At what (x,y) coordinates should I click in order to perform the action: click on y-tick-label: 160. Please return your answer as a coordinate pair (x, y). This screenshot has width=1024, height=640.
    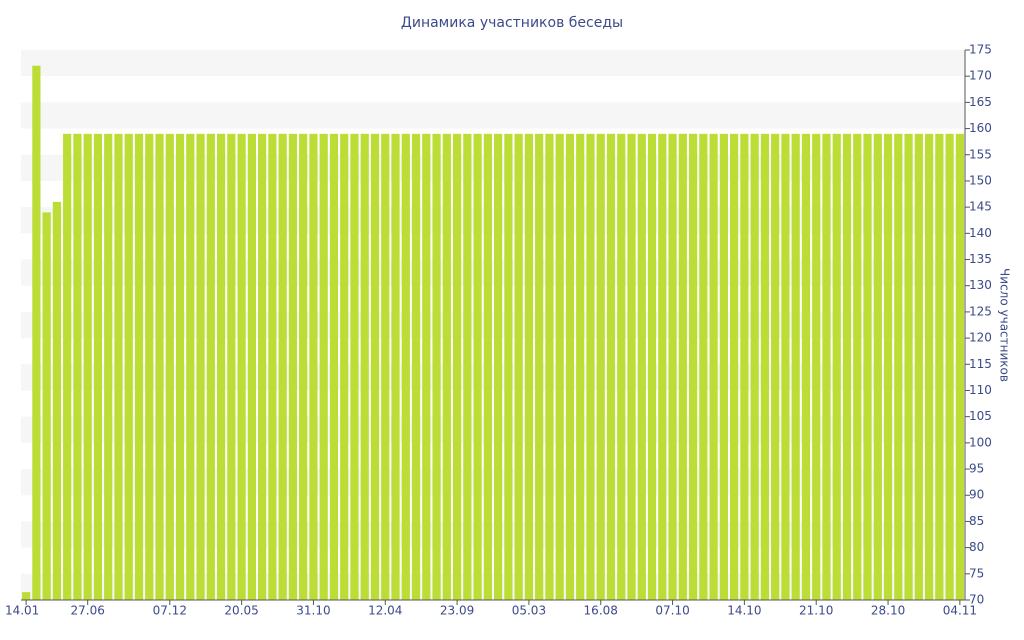
    Looking at the image, I should click on (980, 128).